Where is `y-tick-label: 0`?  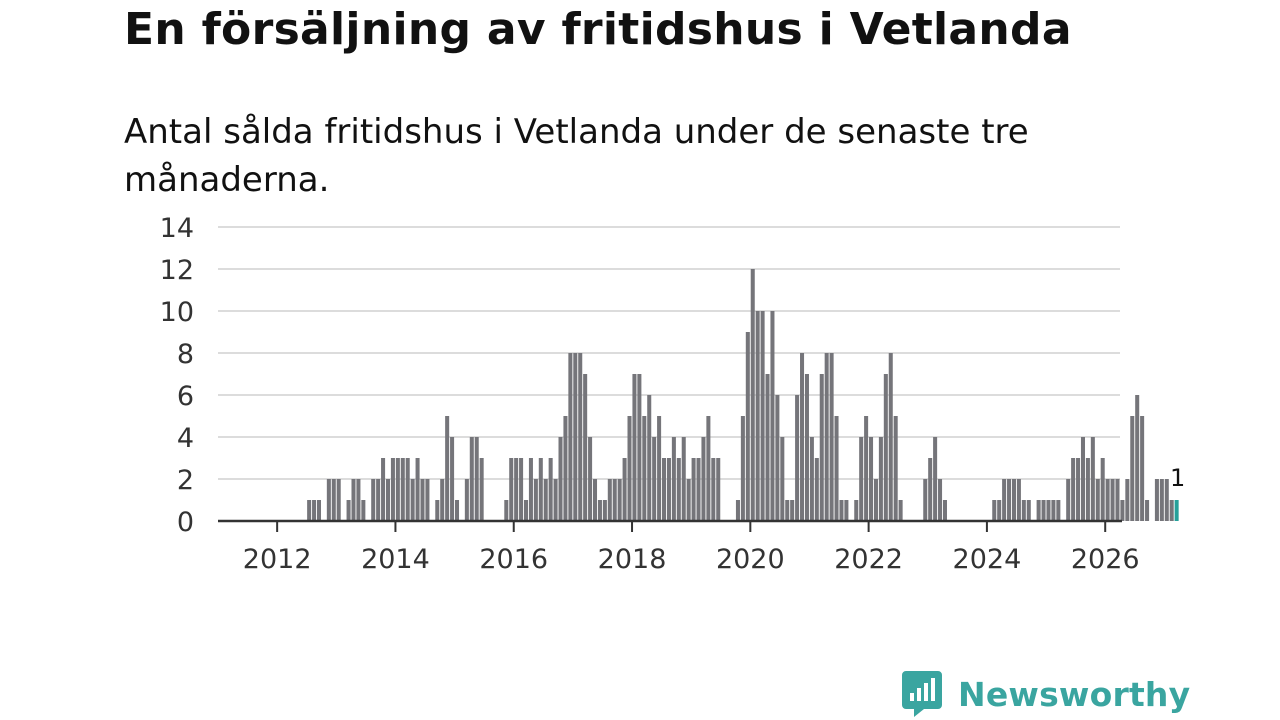
y-tick-label: 0 is located at coordinates (185, 522).